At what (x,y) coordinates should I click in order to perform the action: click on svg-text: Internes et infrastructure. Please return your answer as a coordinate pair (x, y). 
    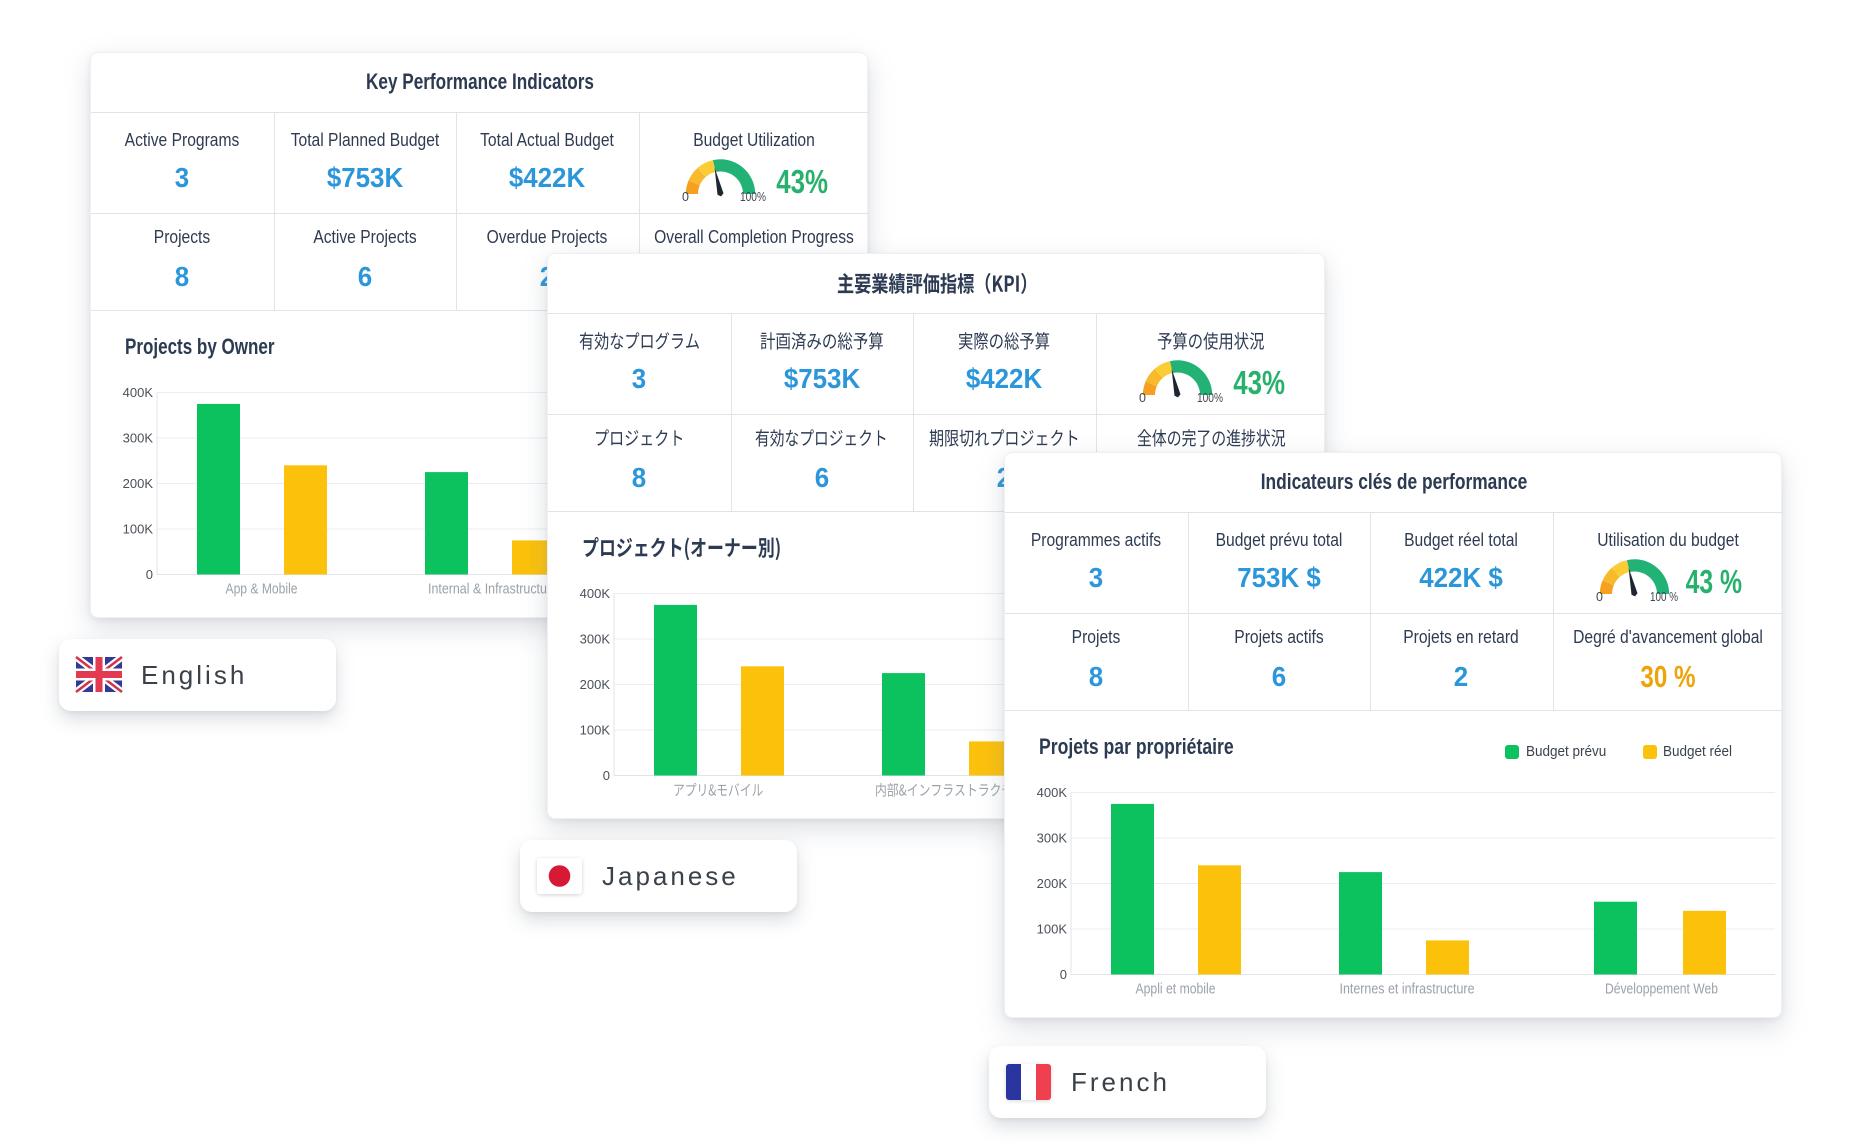
    Looking at the image, I should click on (1407, 989).